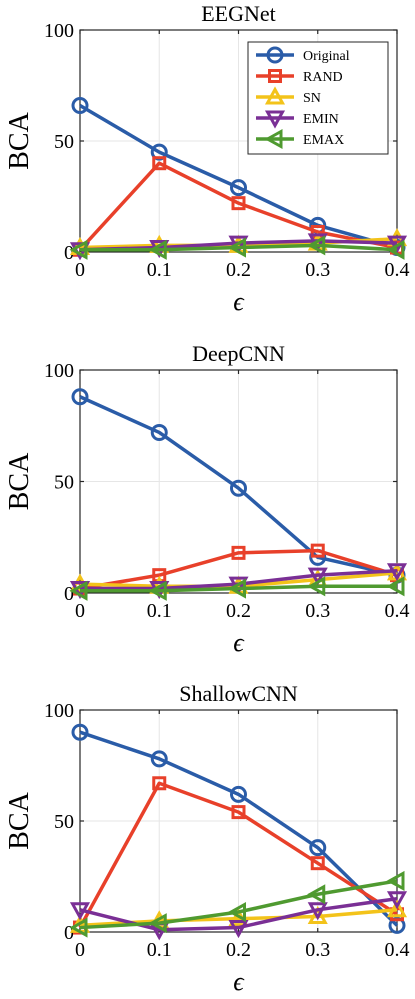  What do you see at coordinates (326, 56) in the screenshot?
I see `legend-label: Original` at bounding box center [326, 56].